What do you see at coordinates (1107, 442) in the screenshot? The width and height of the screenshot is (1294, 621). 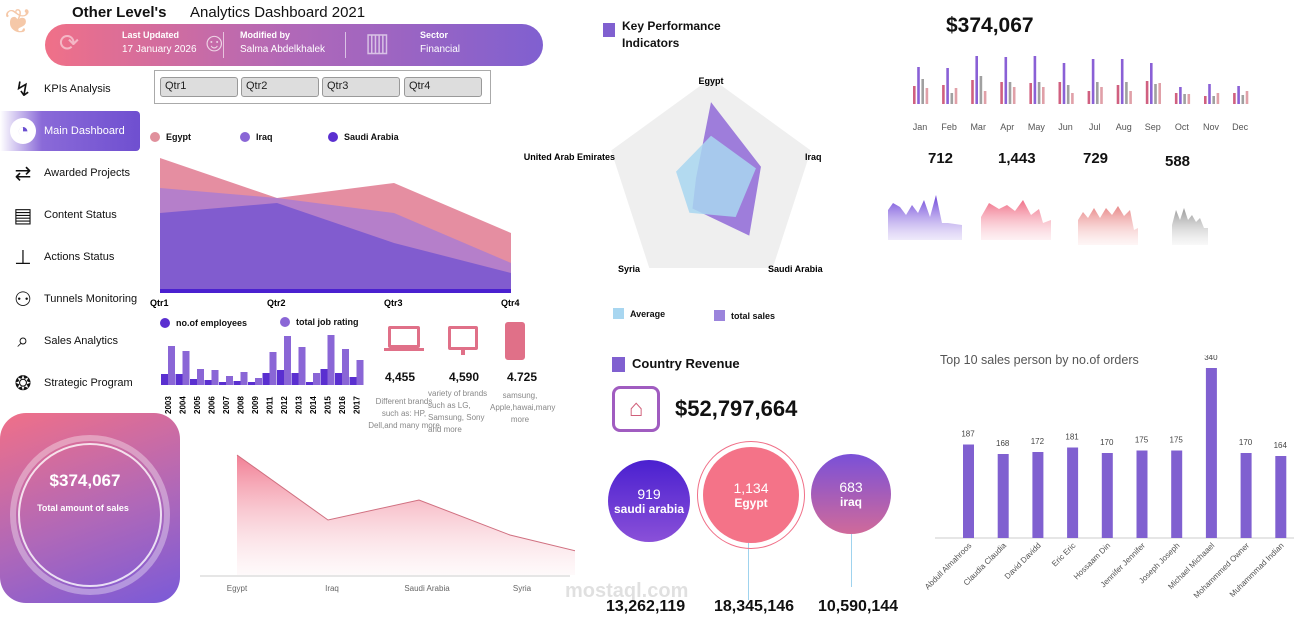 I see `value-label-4: 170` at bounding box center [1107, 442].